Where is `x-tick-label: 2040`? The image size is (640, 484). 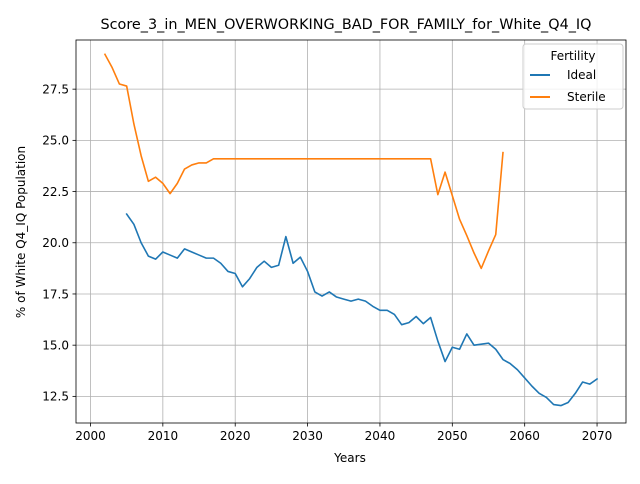
x-tick-label: 2040 is located at coordinates (380, 436).